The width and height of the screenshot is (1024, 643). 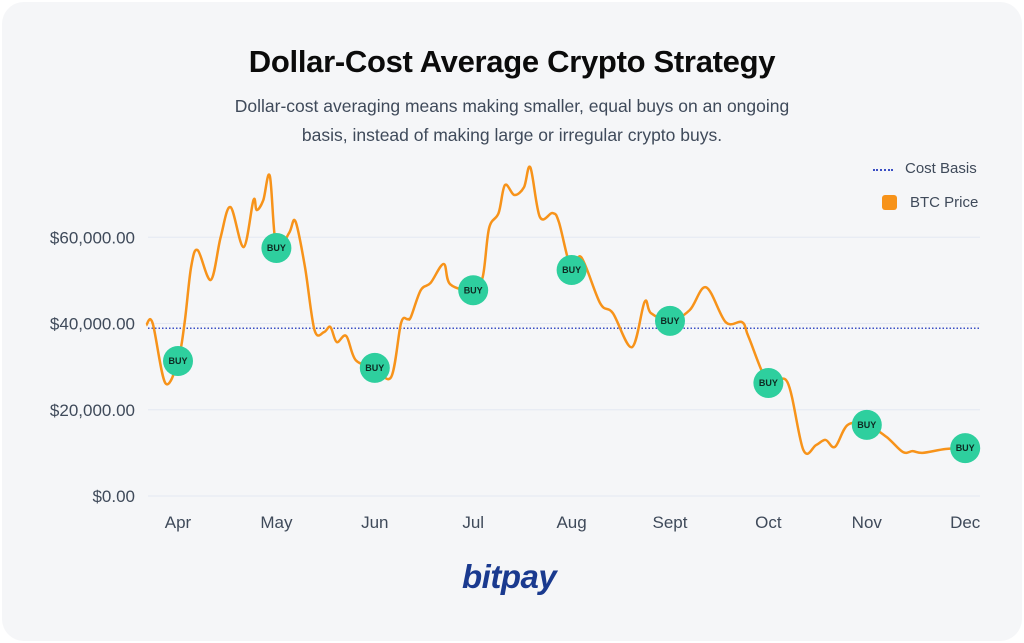 What do you see at coordinates (867, 522) in the screenshot?
I see `x-tick-label: Nov` at bounding box center [867, 522].